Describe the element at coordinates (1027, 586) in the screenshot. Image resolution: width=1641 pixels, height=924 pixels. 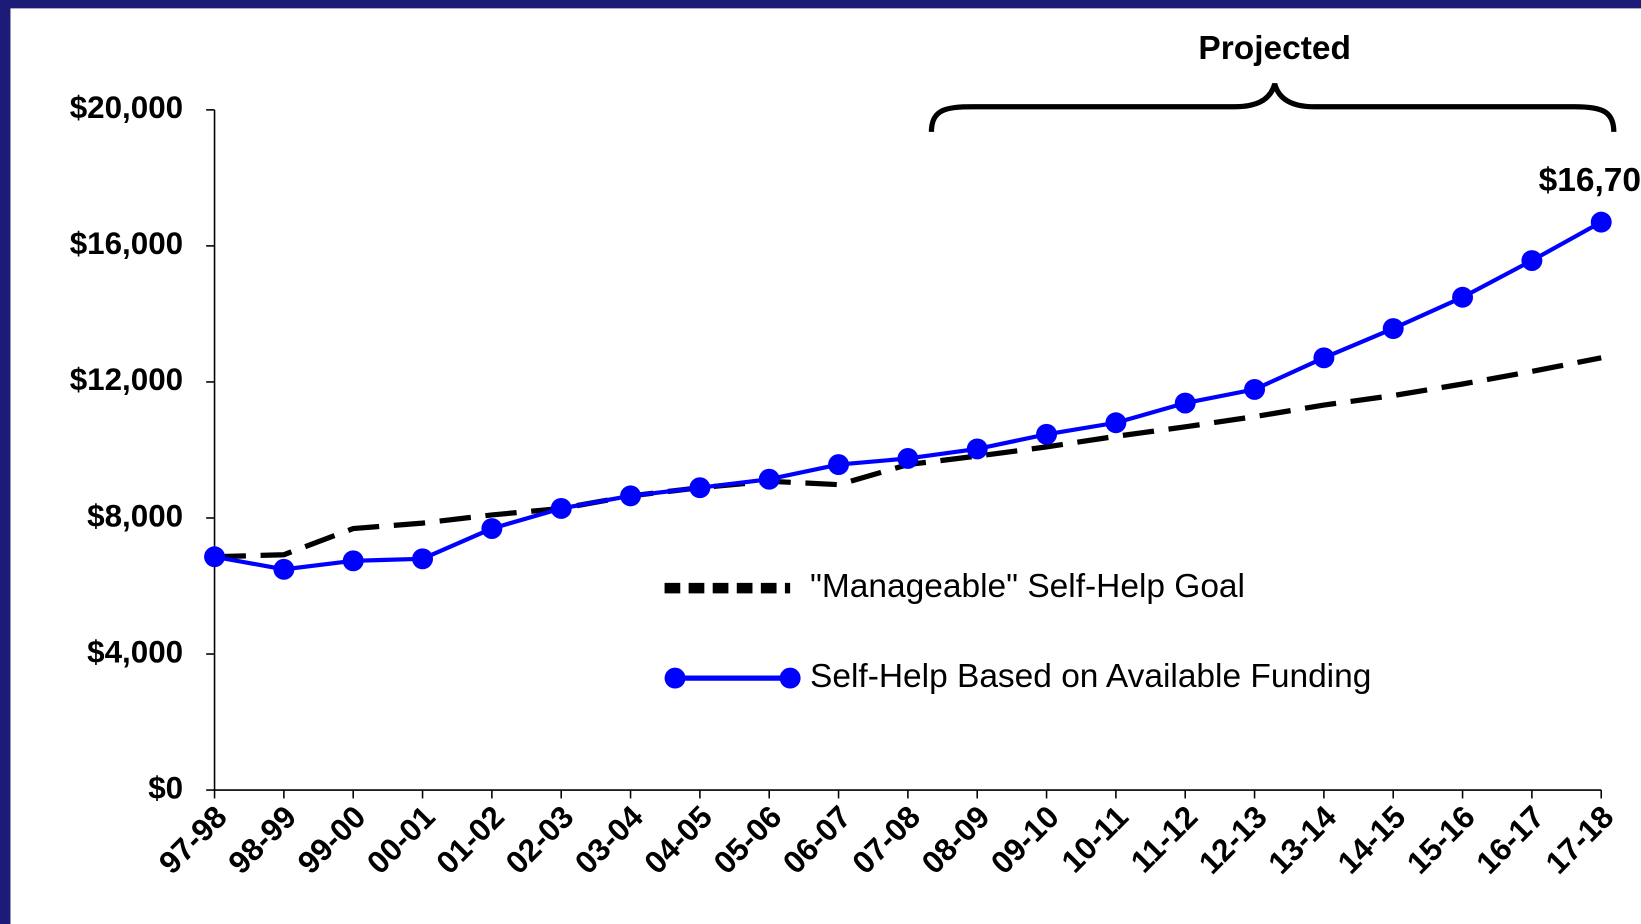
I see `legend-label: "Manageable" Self-Help Goal` at that location.